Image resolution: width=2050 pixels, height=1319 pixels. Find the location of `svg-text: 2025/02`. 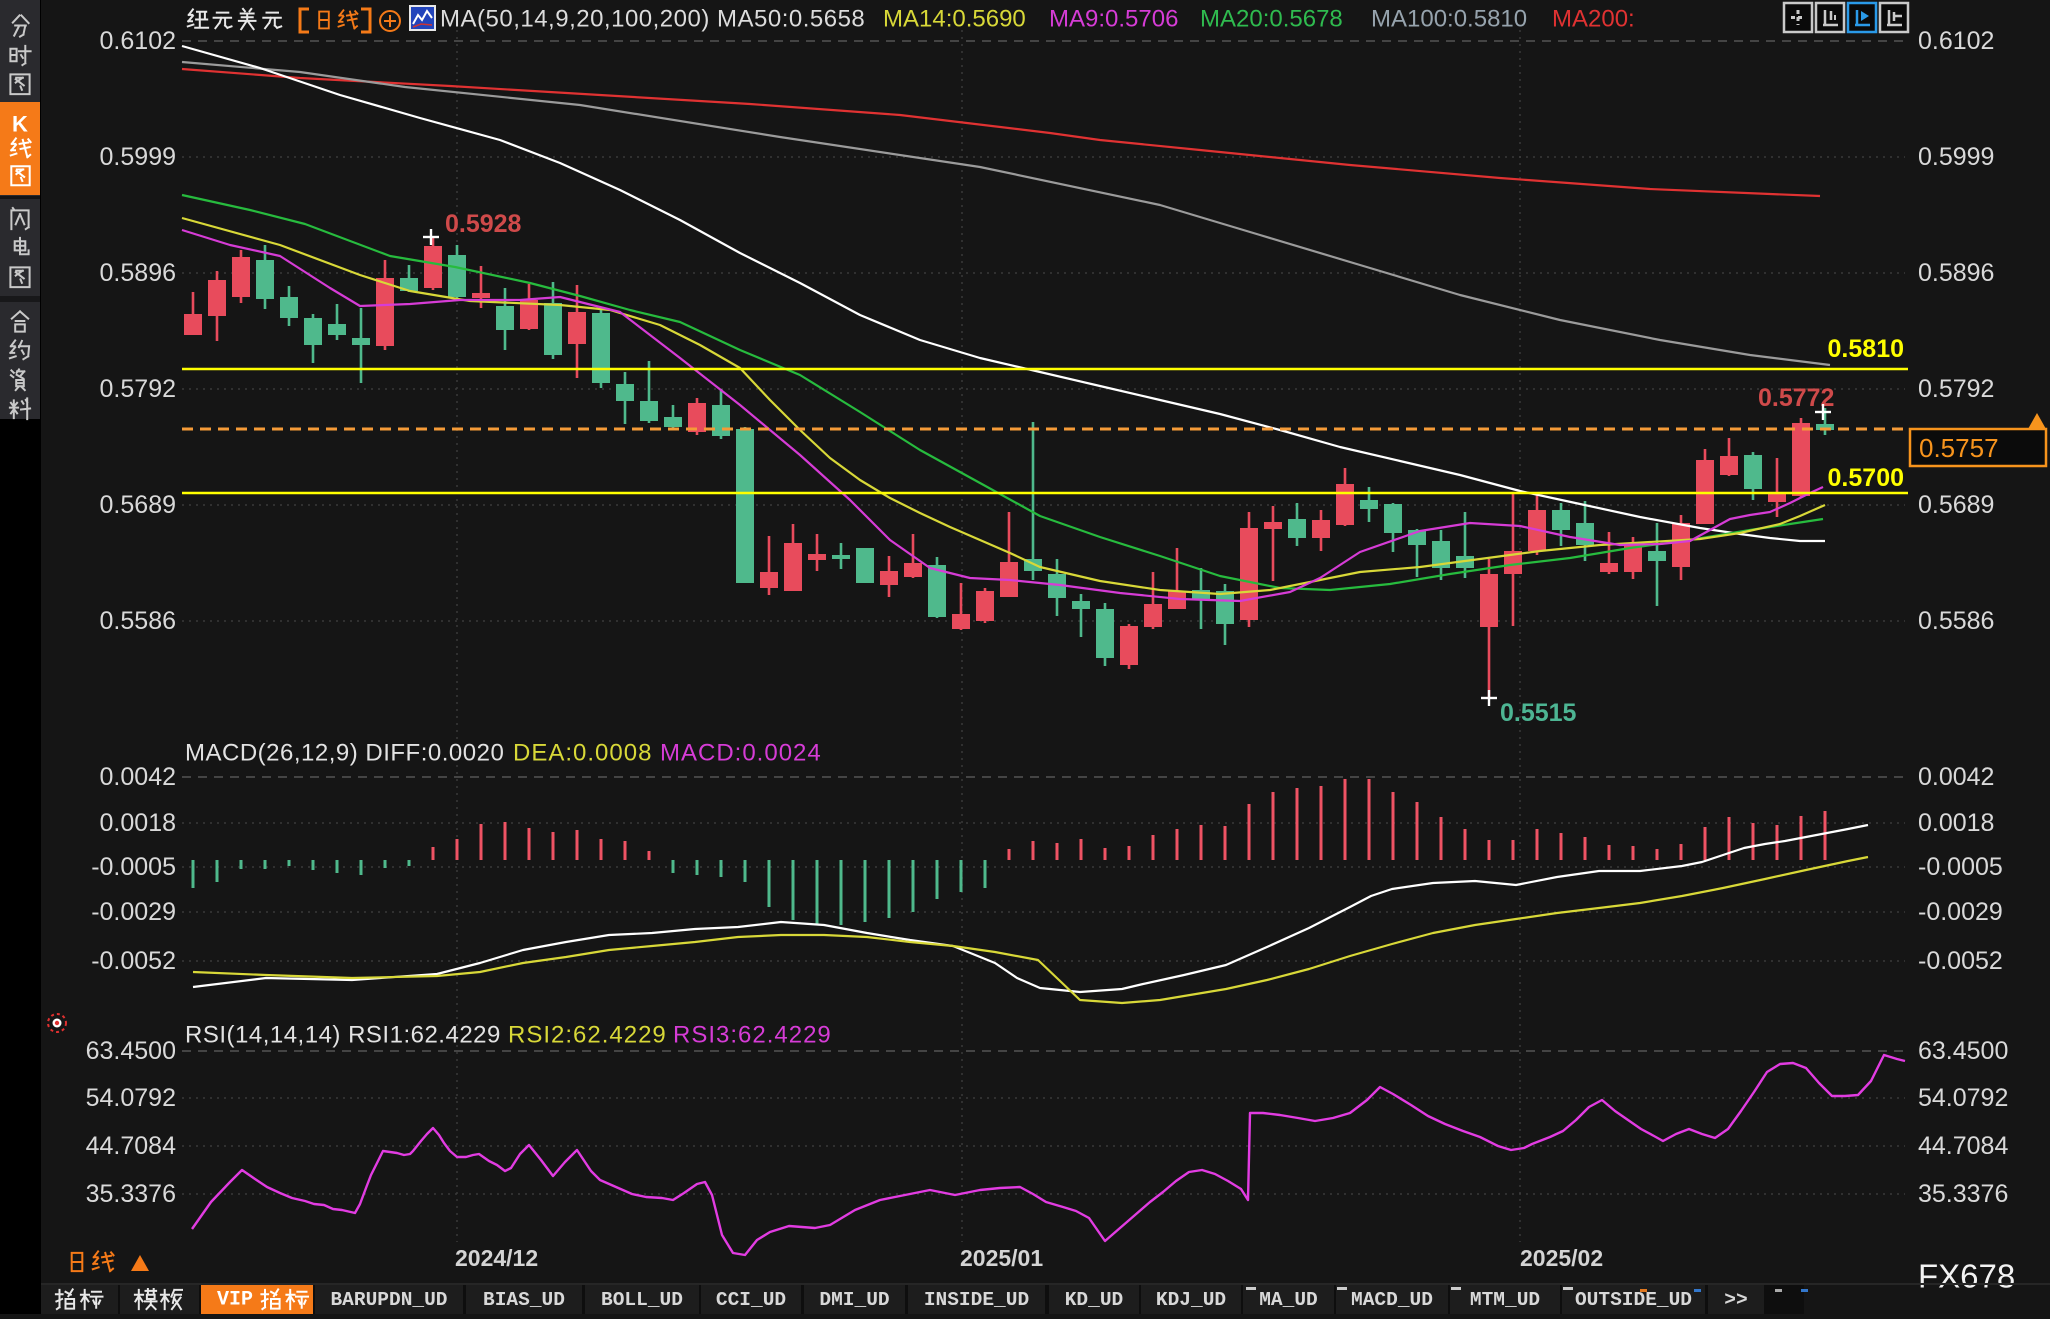

svg-text: 2025/02 is located at coordinates (1561, 1258).